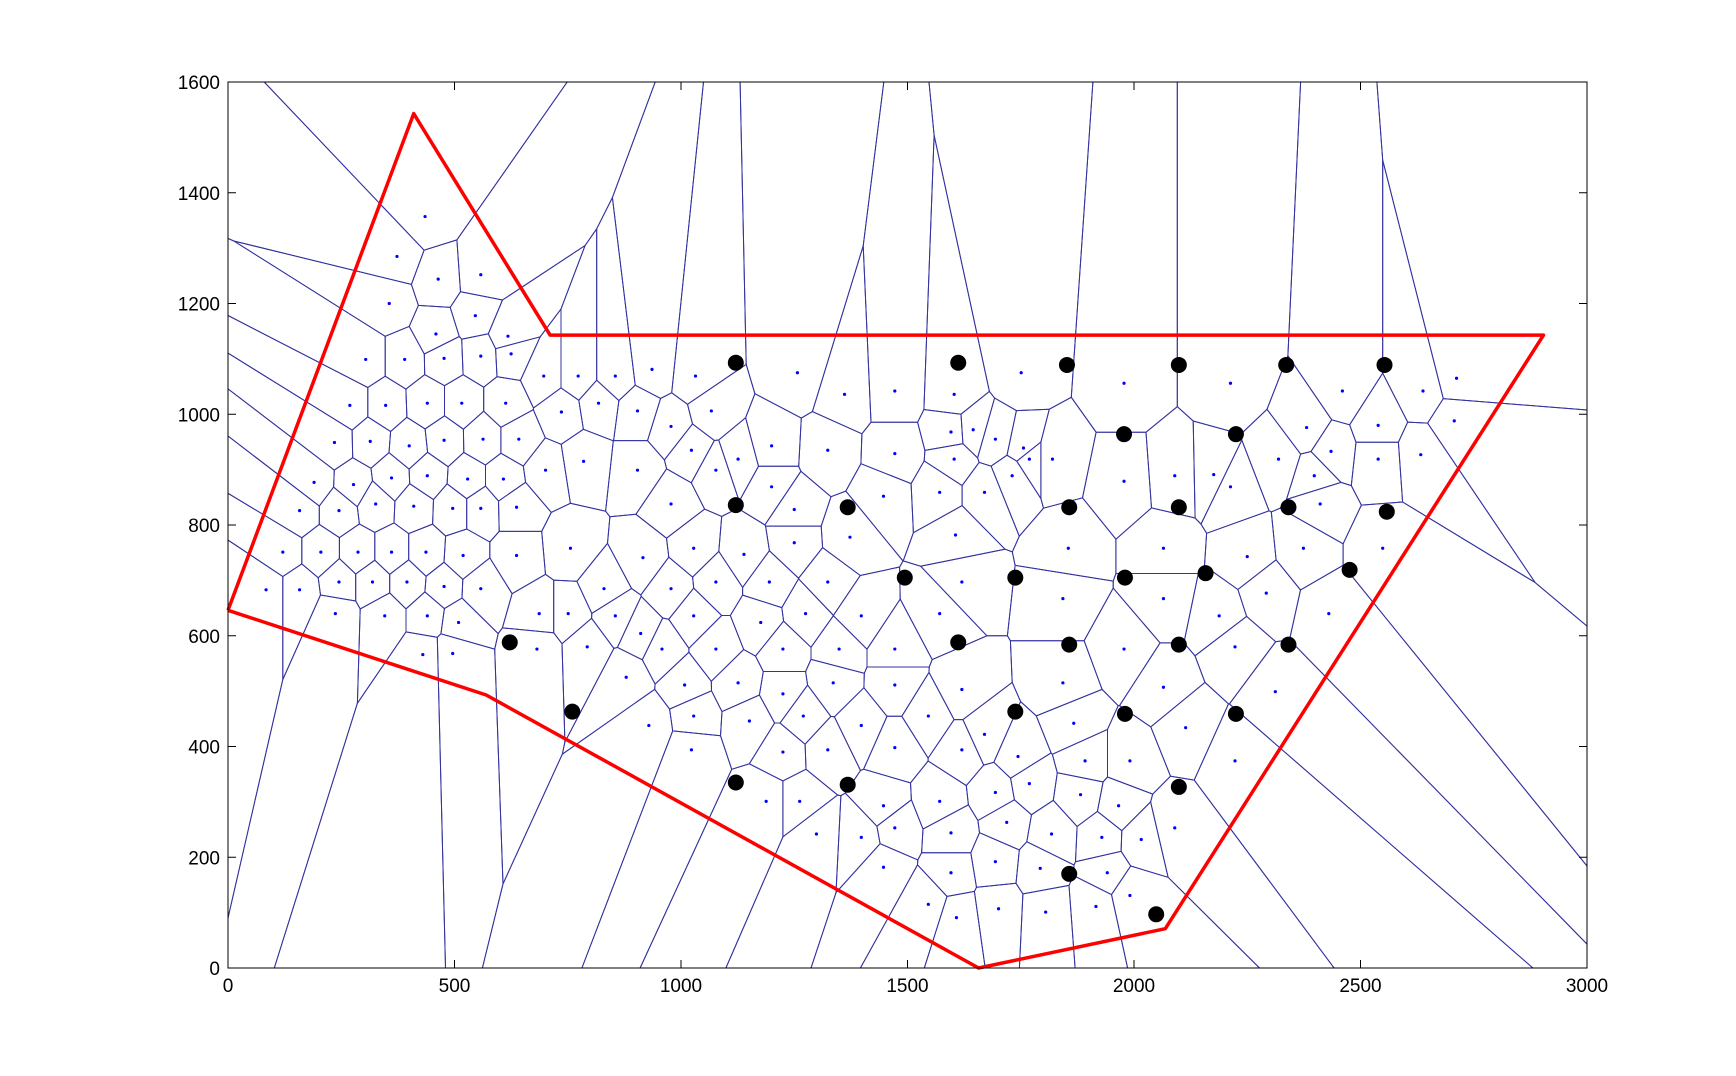  What do you see at coordinates (907, 986) in the screenshot?
I see `x-tick-label: 1500` at bounding box center [907, 986].